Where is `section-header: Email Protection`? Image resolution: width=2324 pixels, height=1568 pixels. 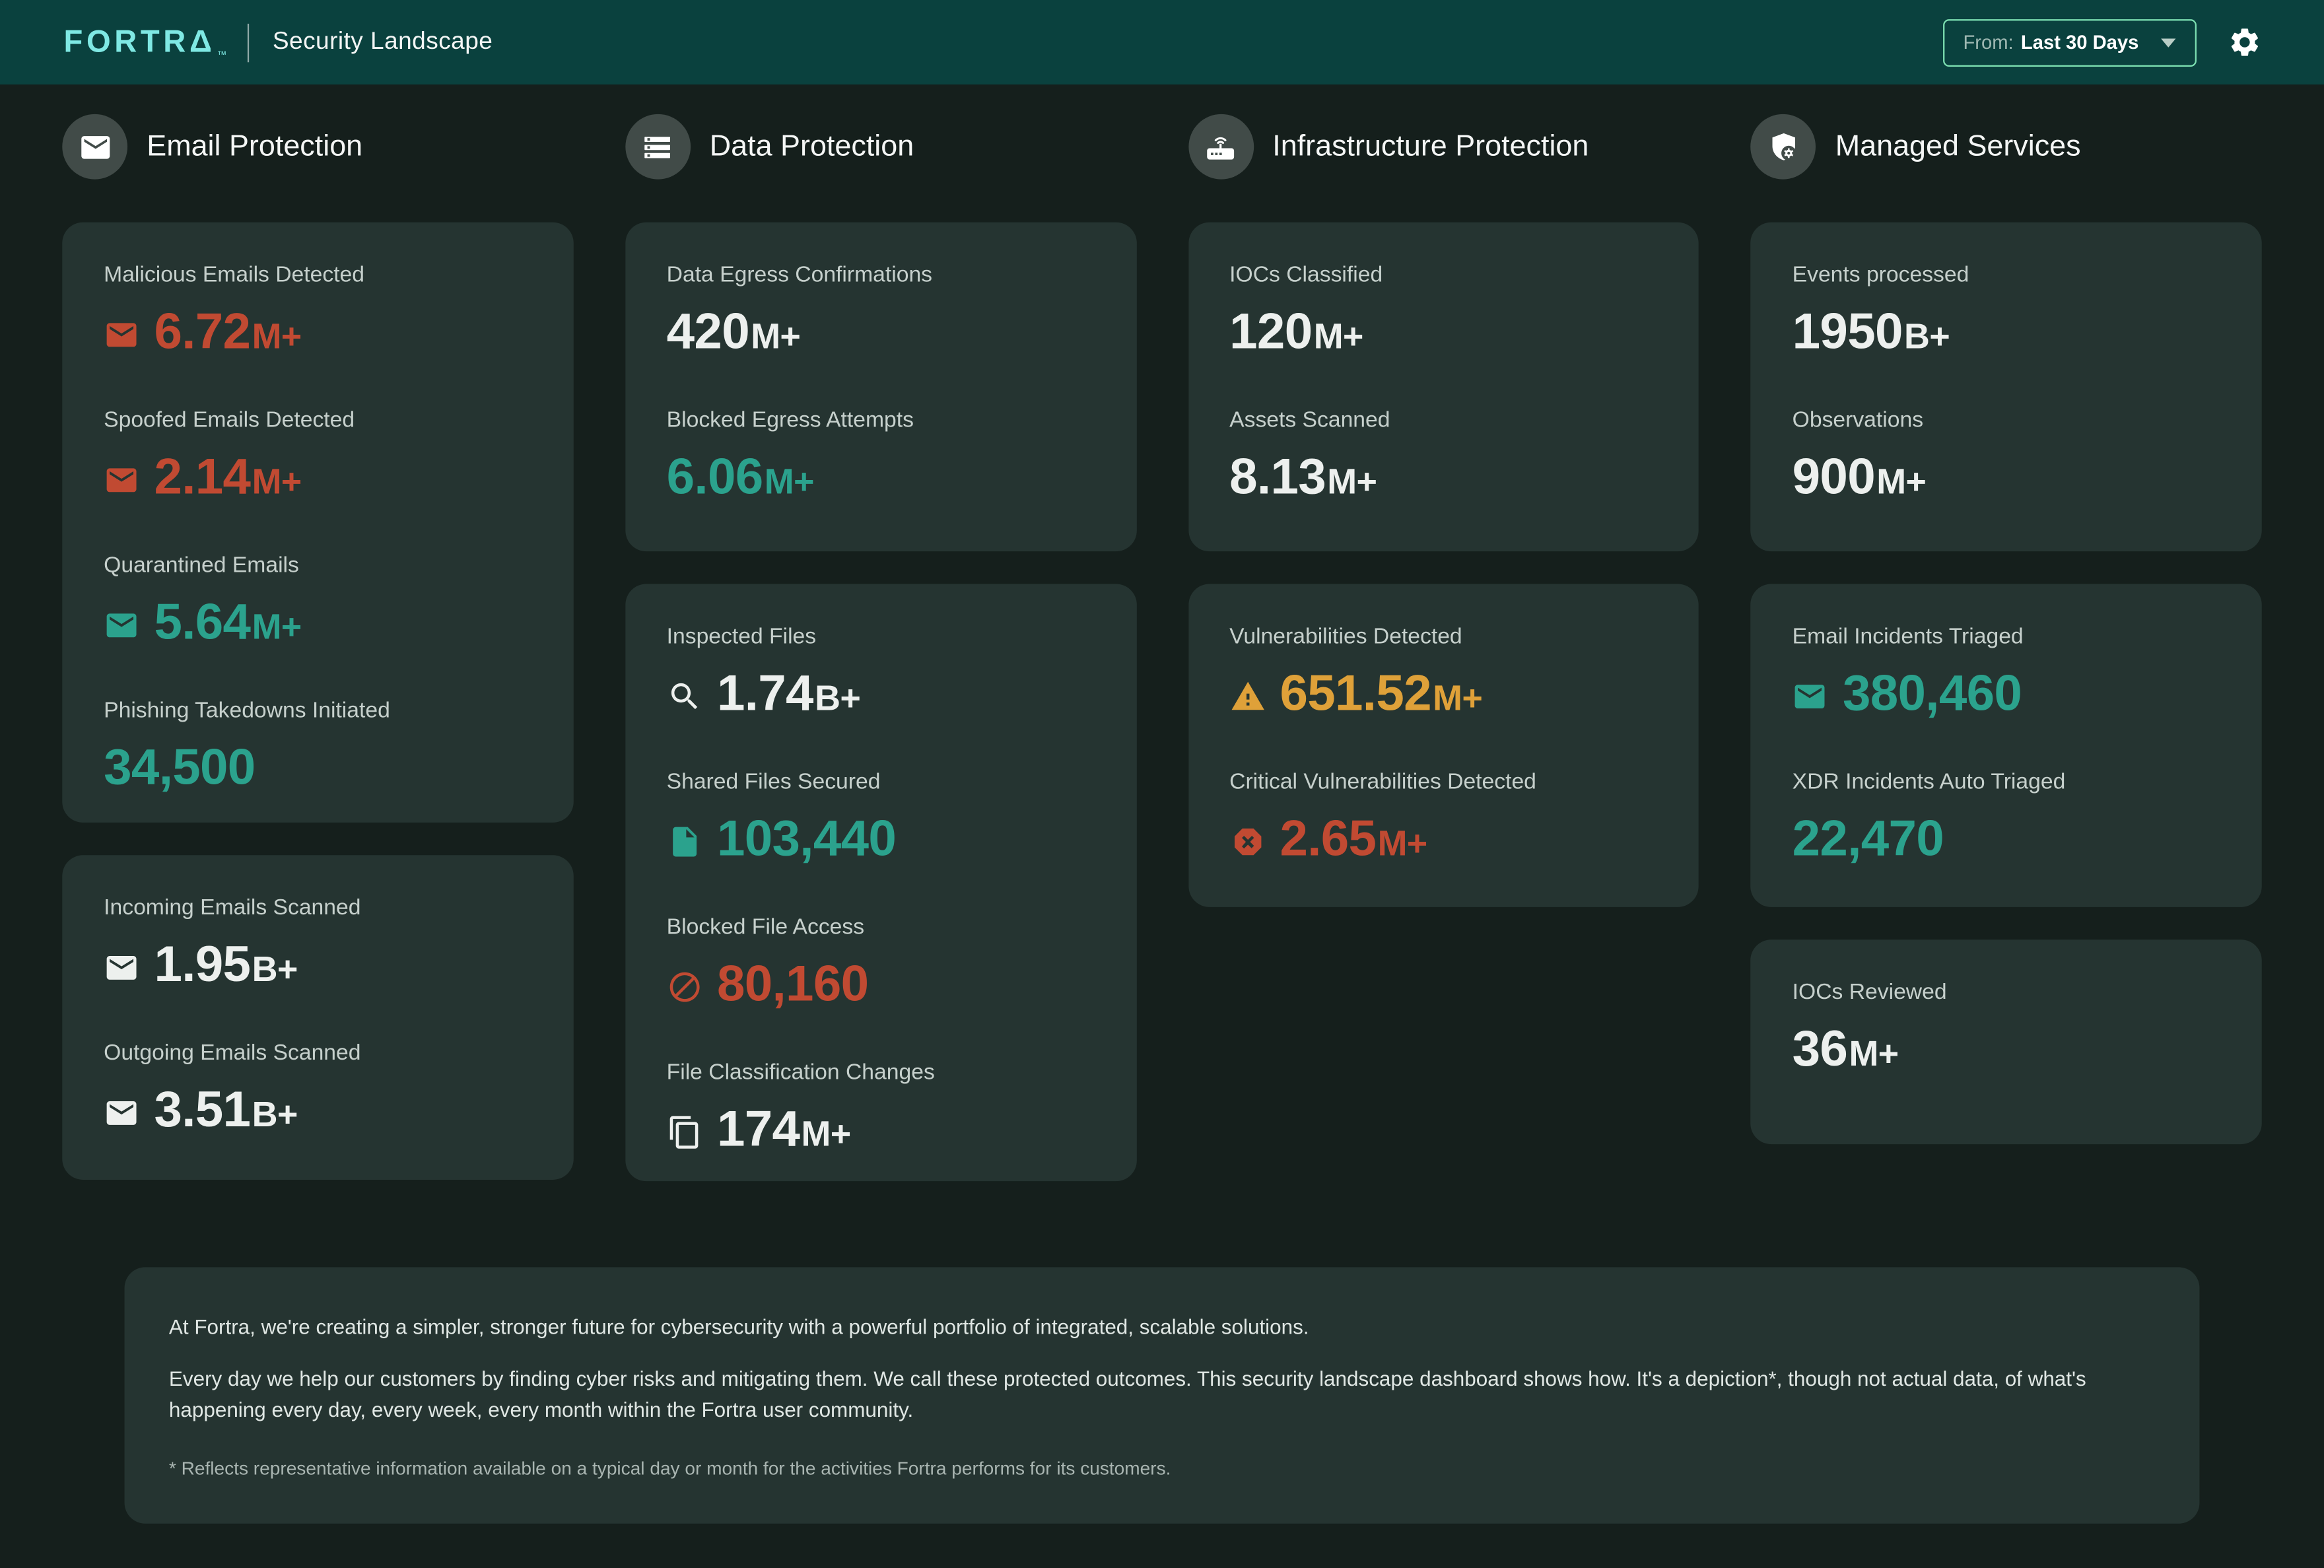 section-header: Email Protection is located at coordinates (318, 147).